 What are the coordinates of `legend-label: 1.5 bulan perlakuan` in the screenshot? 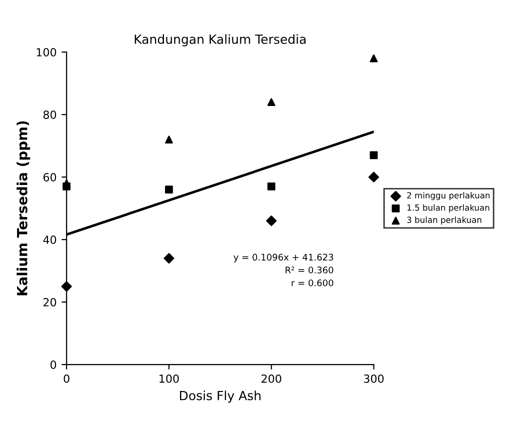 It's located at (448, 208).